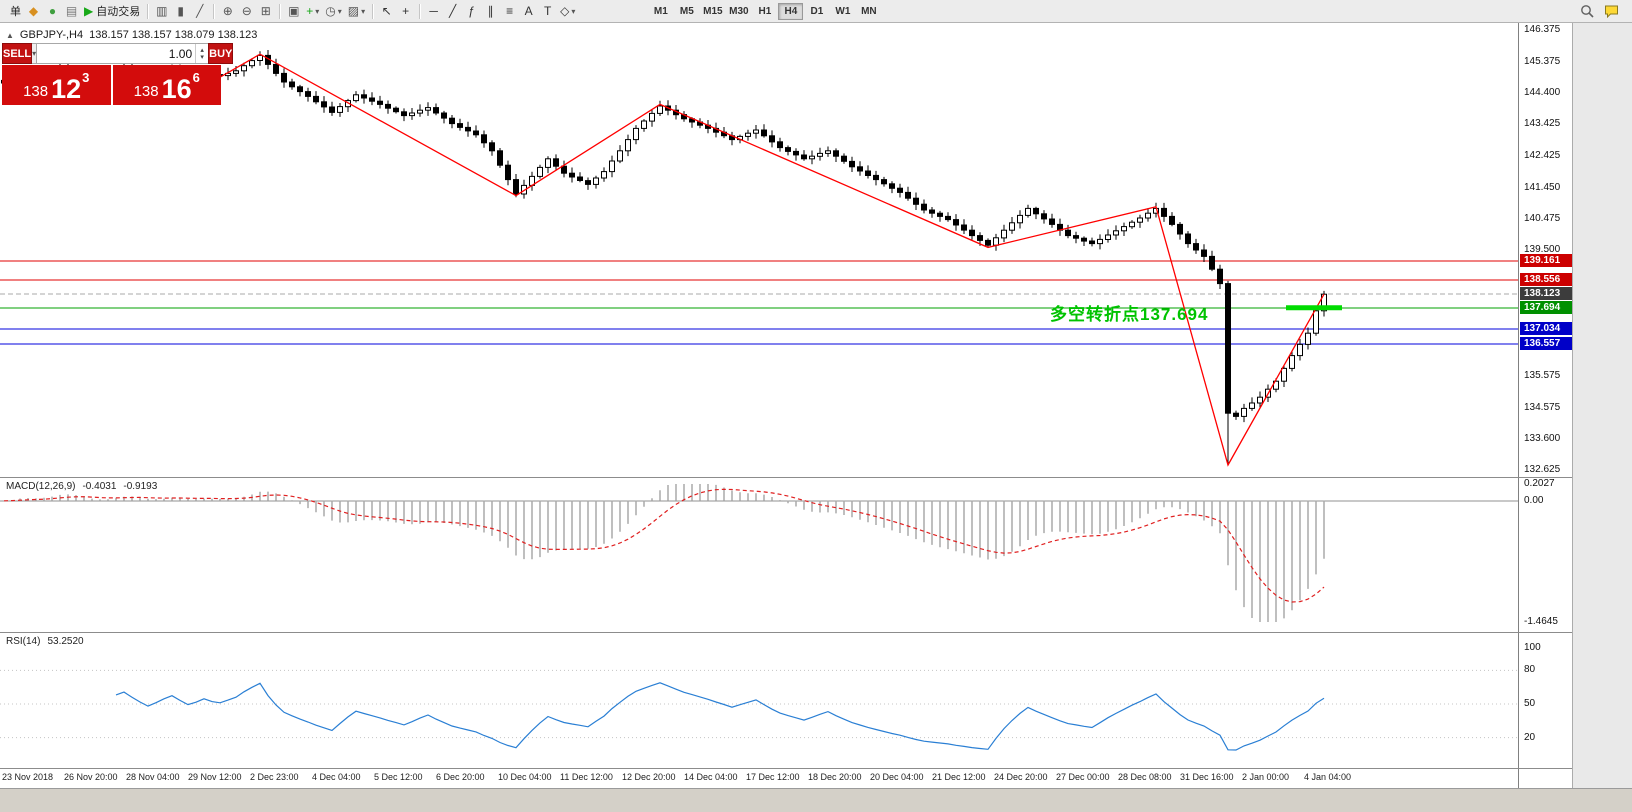 Image resolution: width=1632 pixels, height=812 pixels. I want to click on chevron-down-icon: ▾, so click(34, 53).